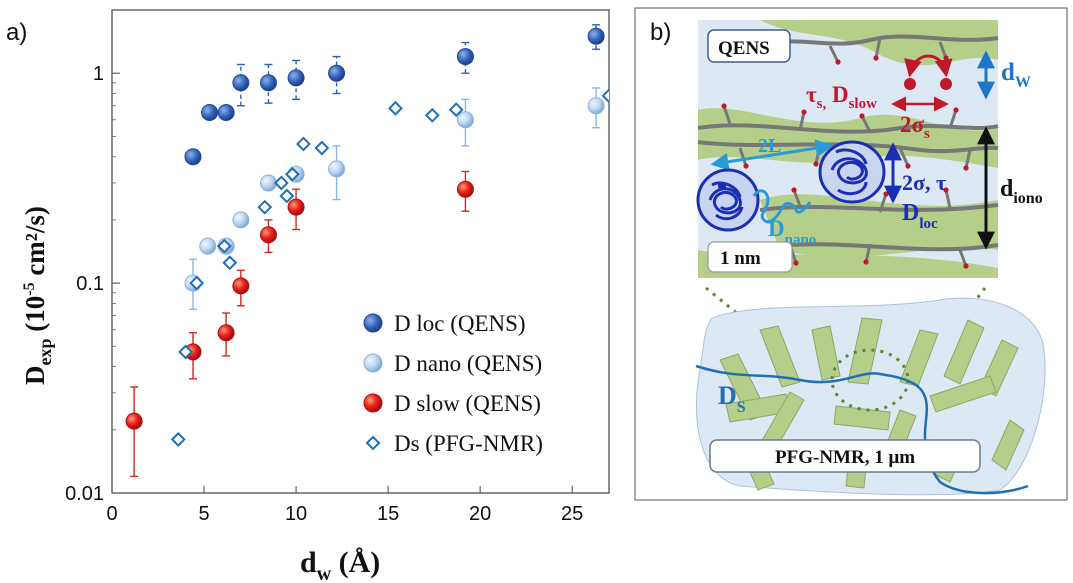 The height and width of the screenshot is (583, 1073). Describe the element at coordinates (740, 258) in the screenshot. I see `scale-1nm-label: 1 nm` at that location.